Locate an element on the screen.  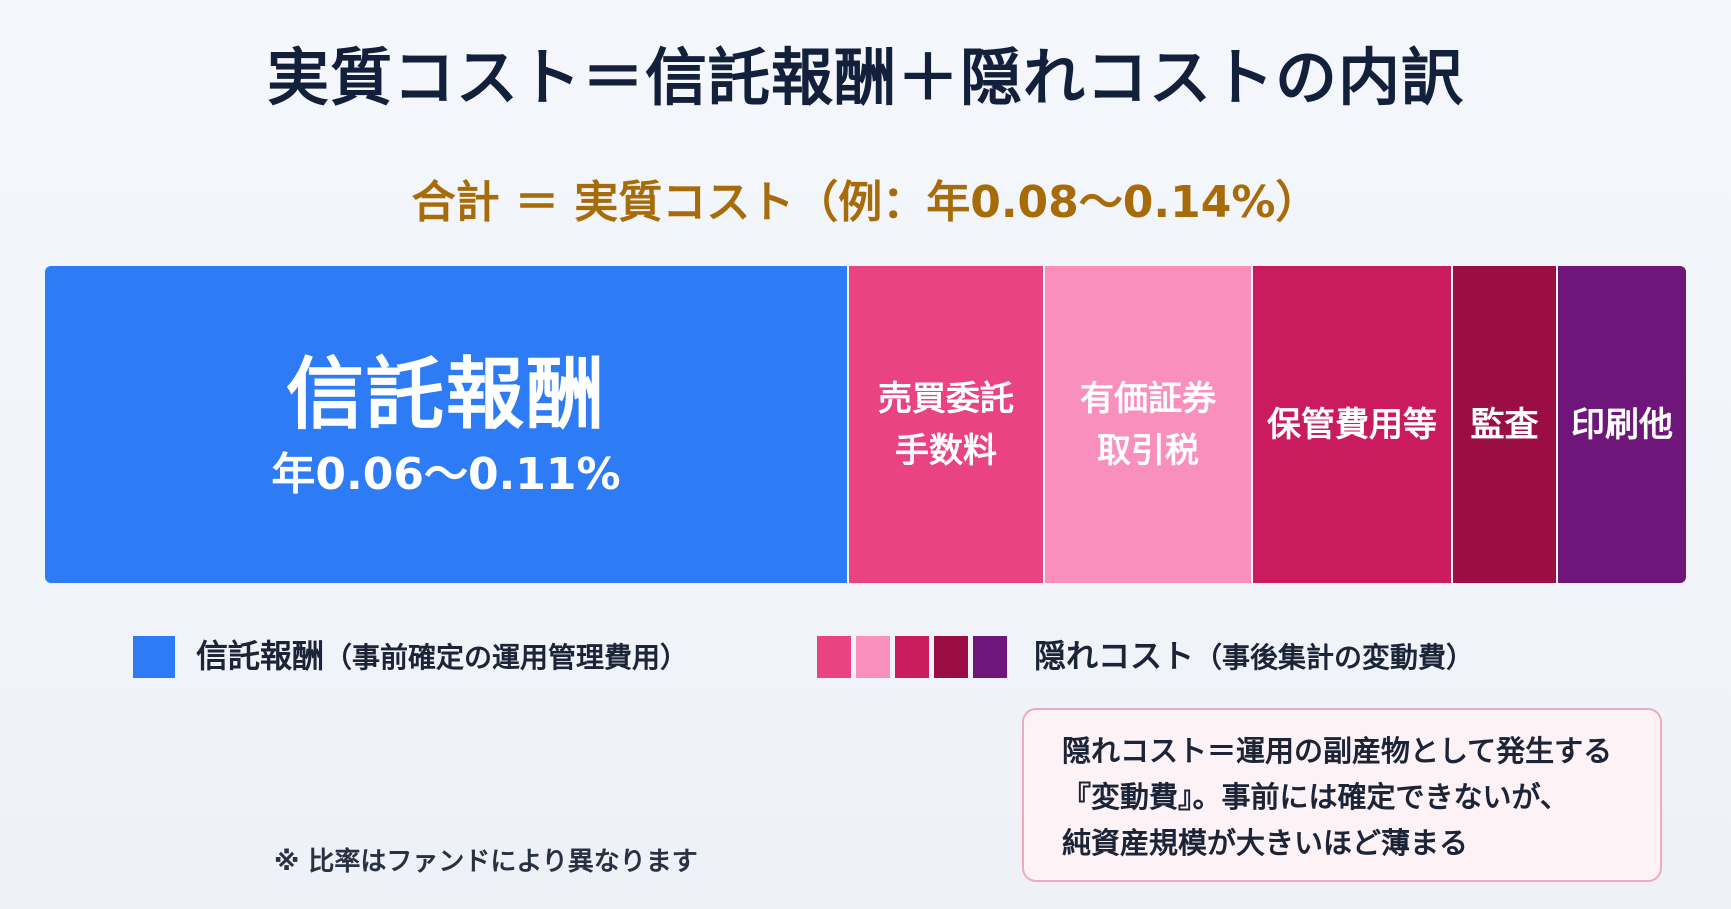
note-line-2: 『変動費』。事前には確定できないが、 is located at coordinates (1315, 797).